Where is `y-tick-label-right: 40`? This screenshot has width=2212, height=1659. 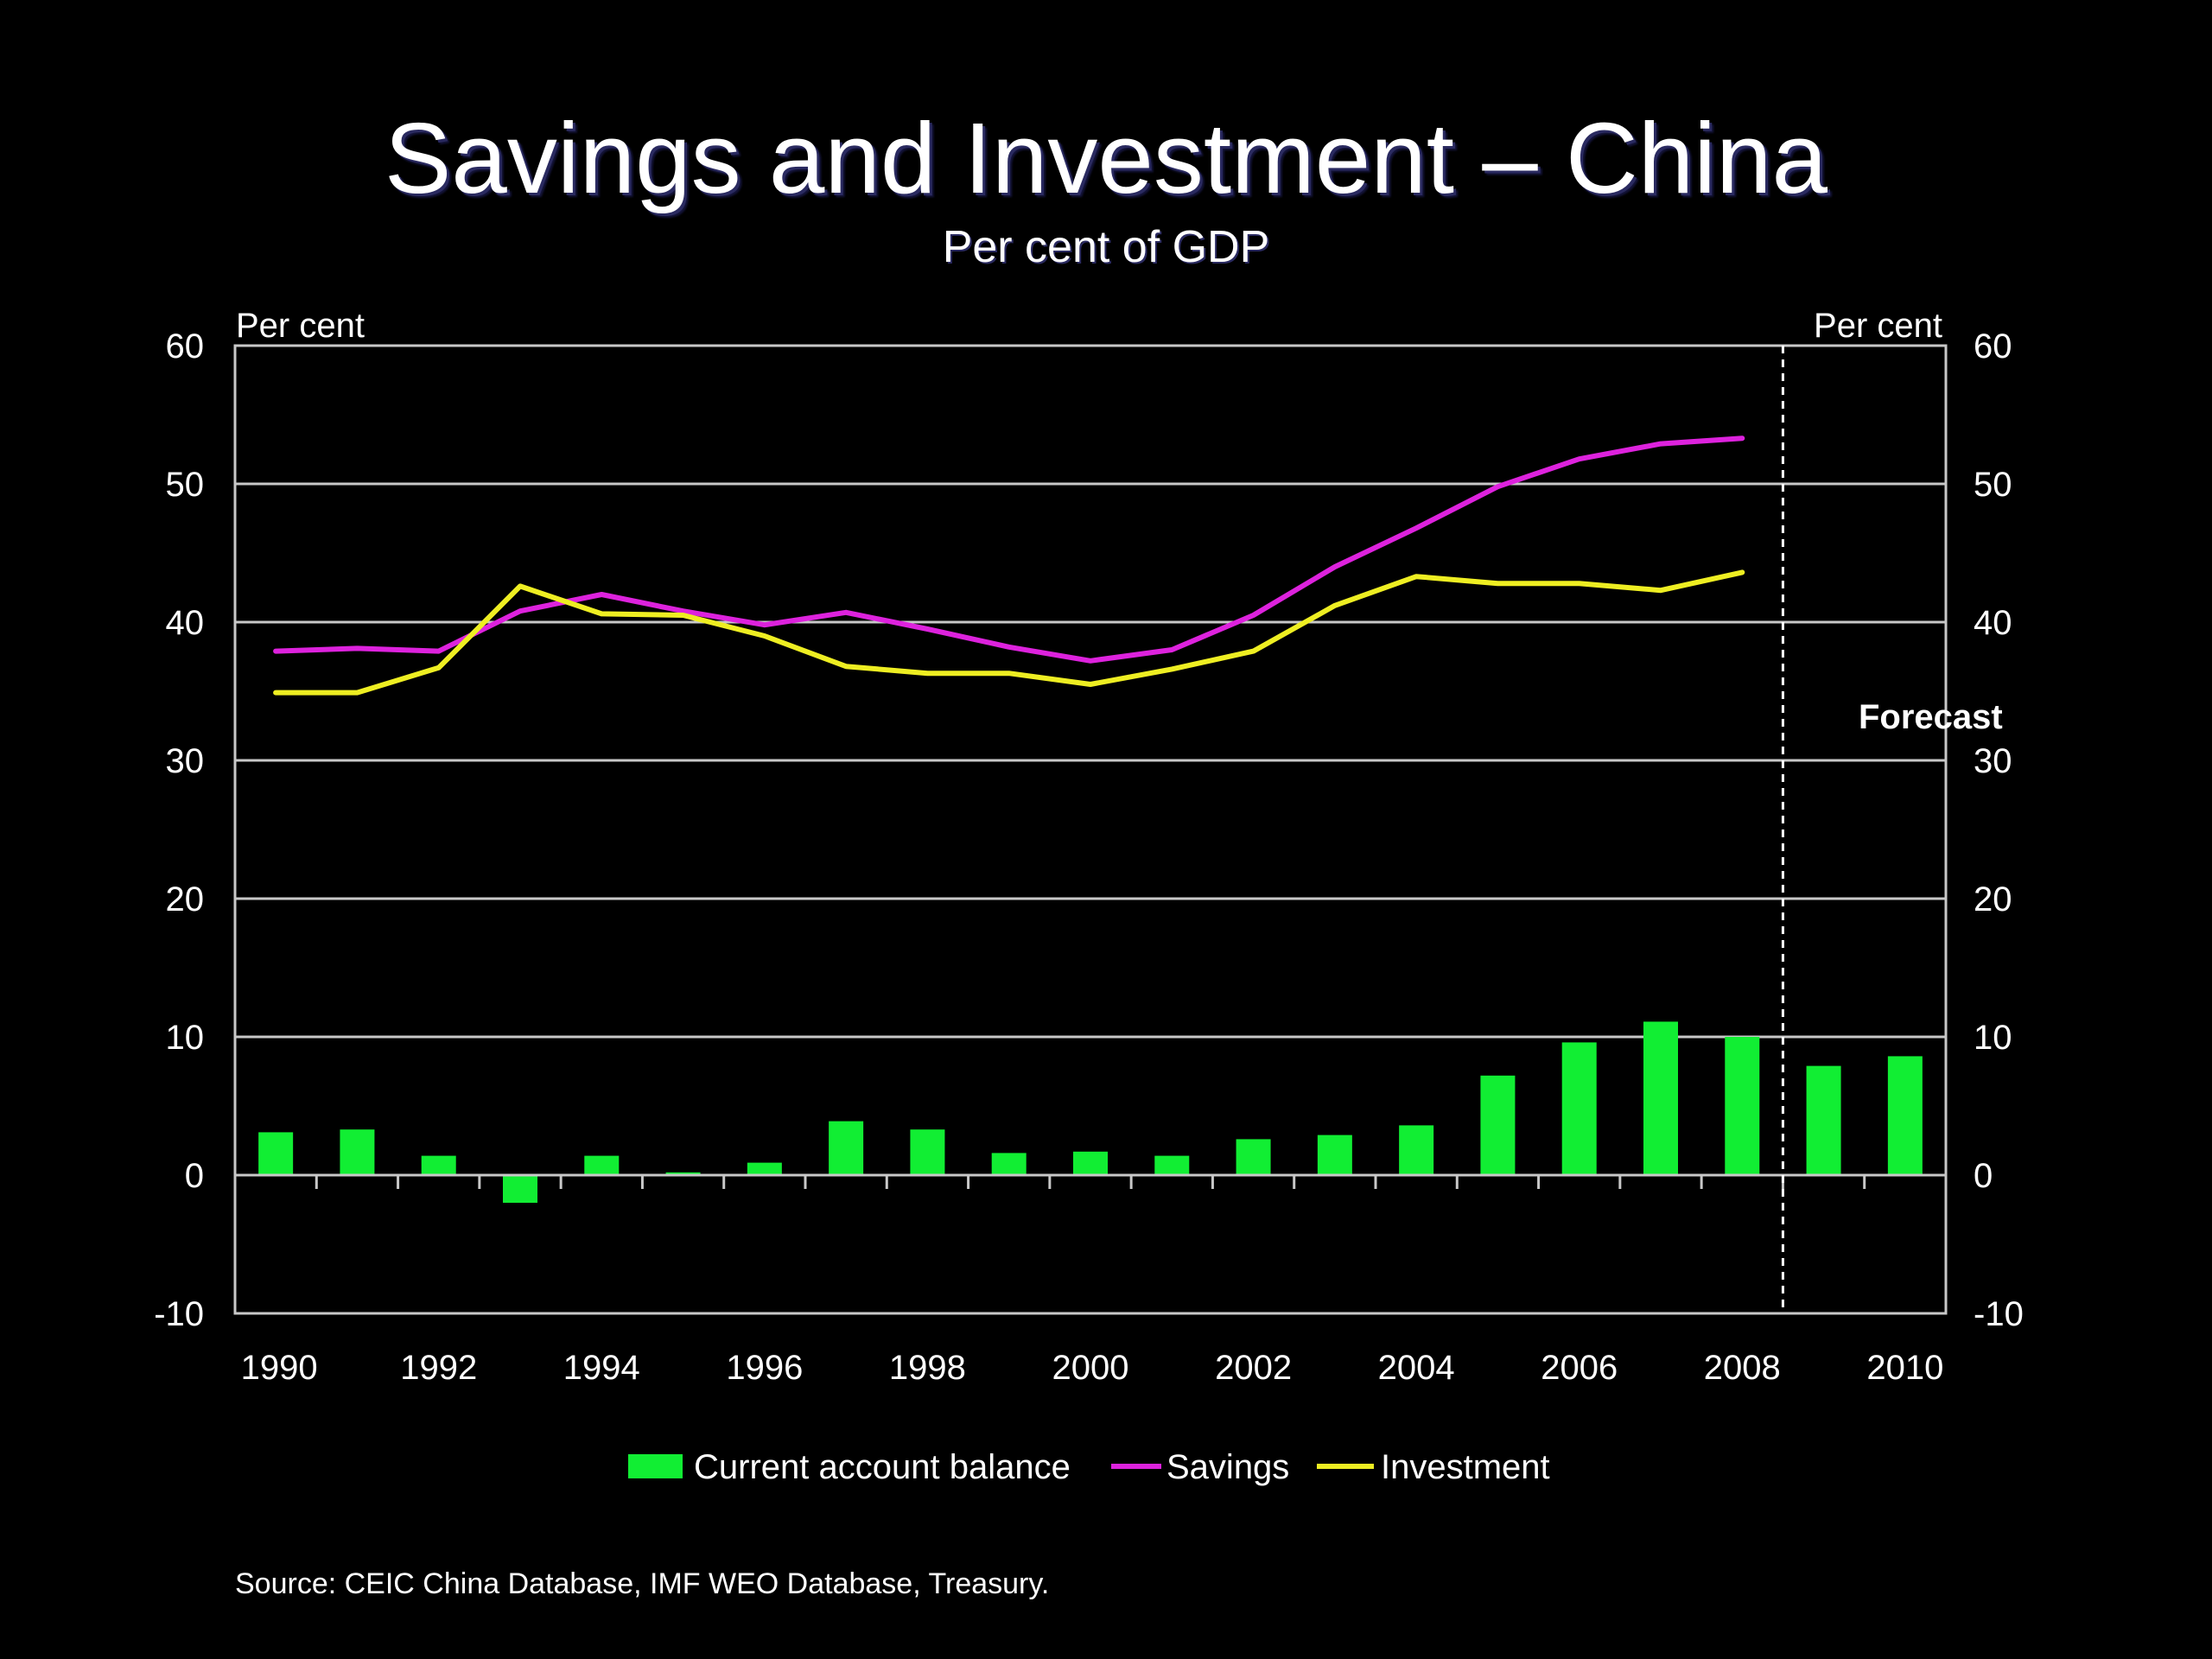 y-tick-label-right: 40 is located at coordinates (1993, 623).